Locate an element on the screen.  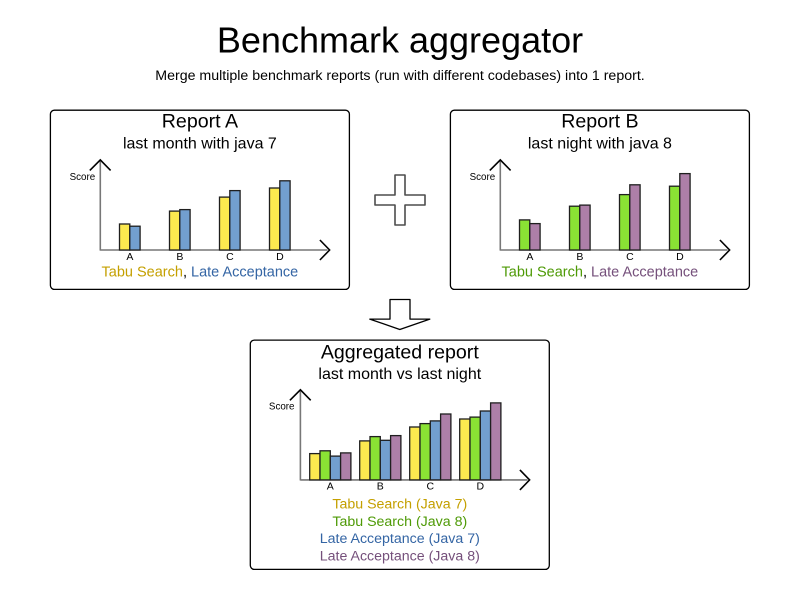
svg-text: Report A is located at coordinates (200, 122).